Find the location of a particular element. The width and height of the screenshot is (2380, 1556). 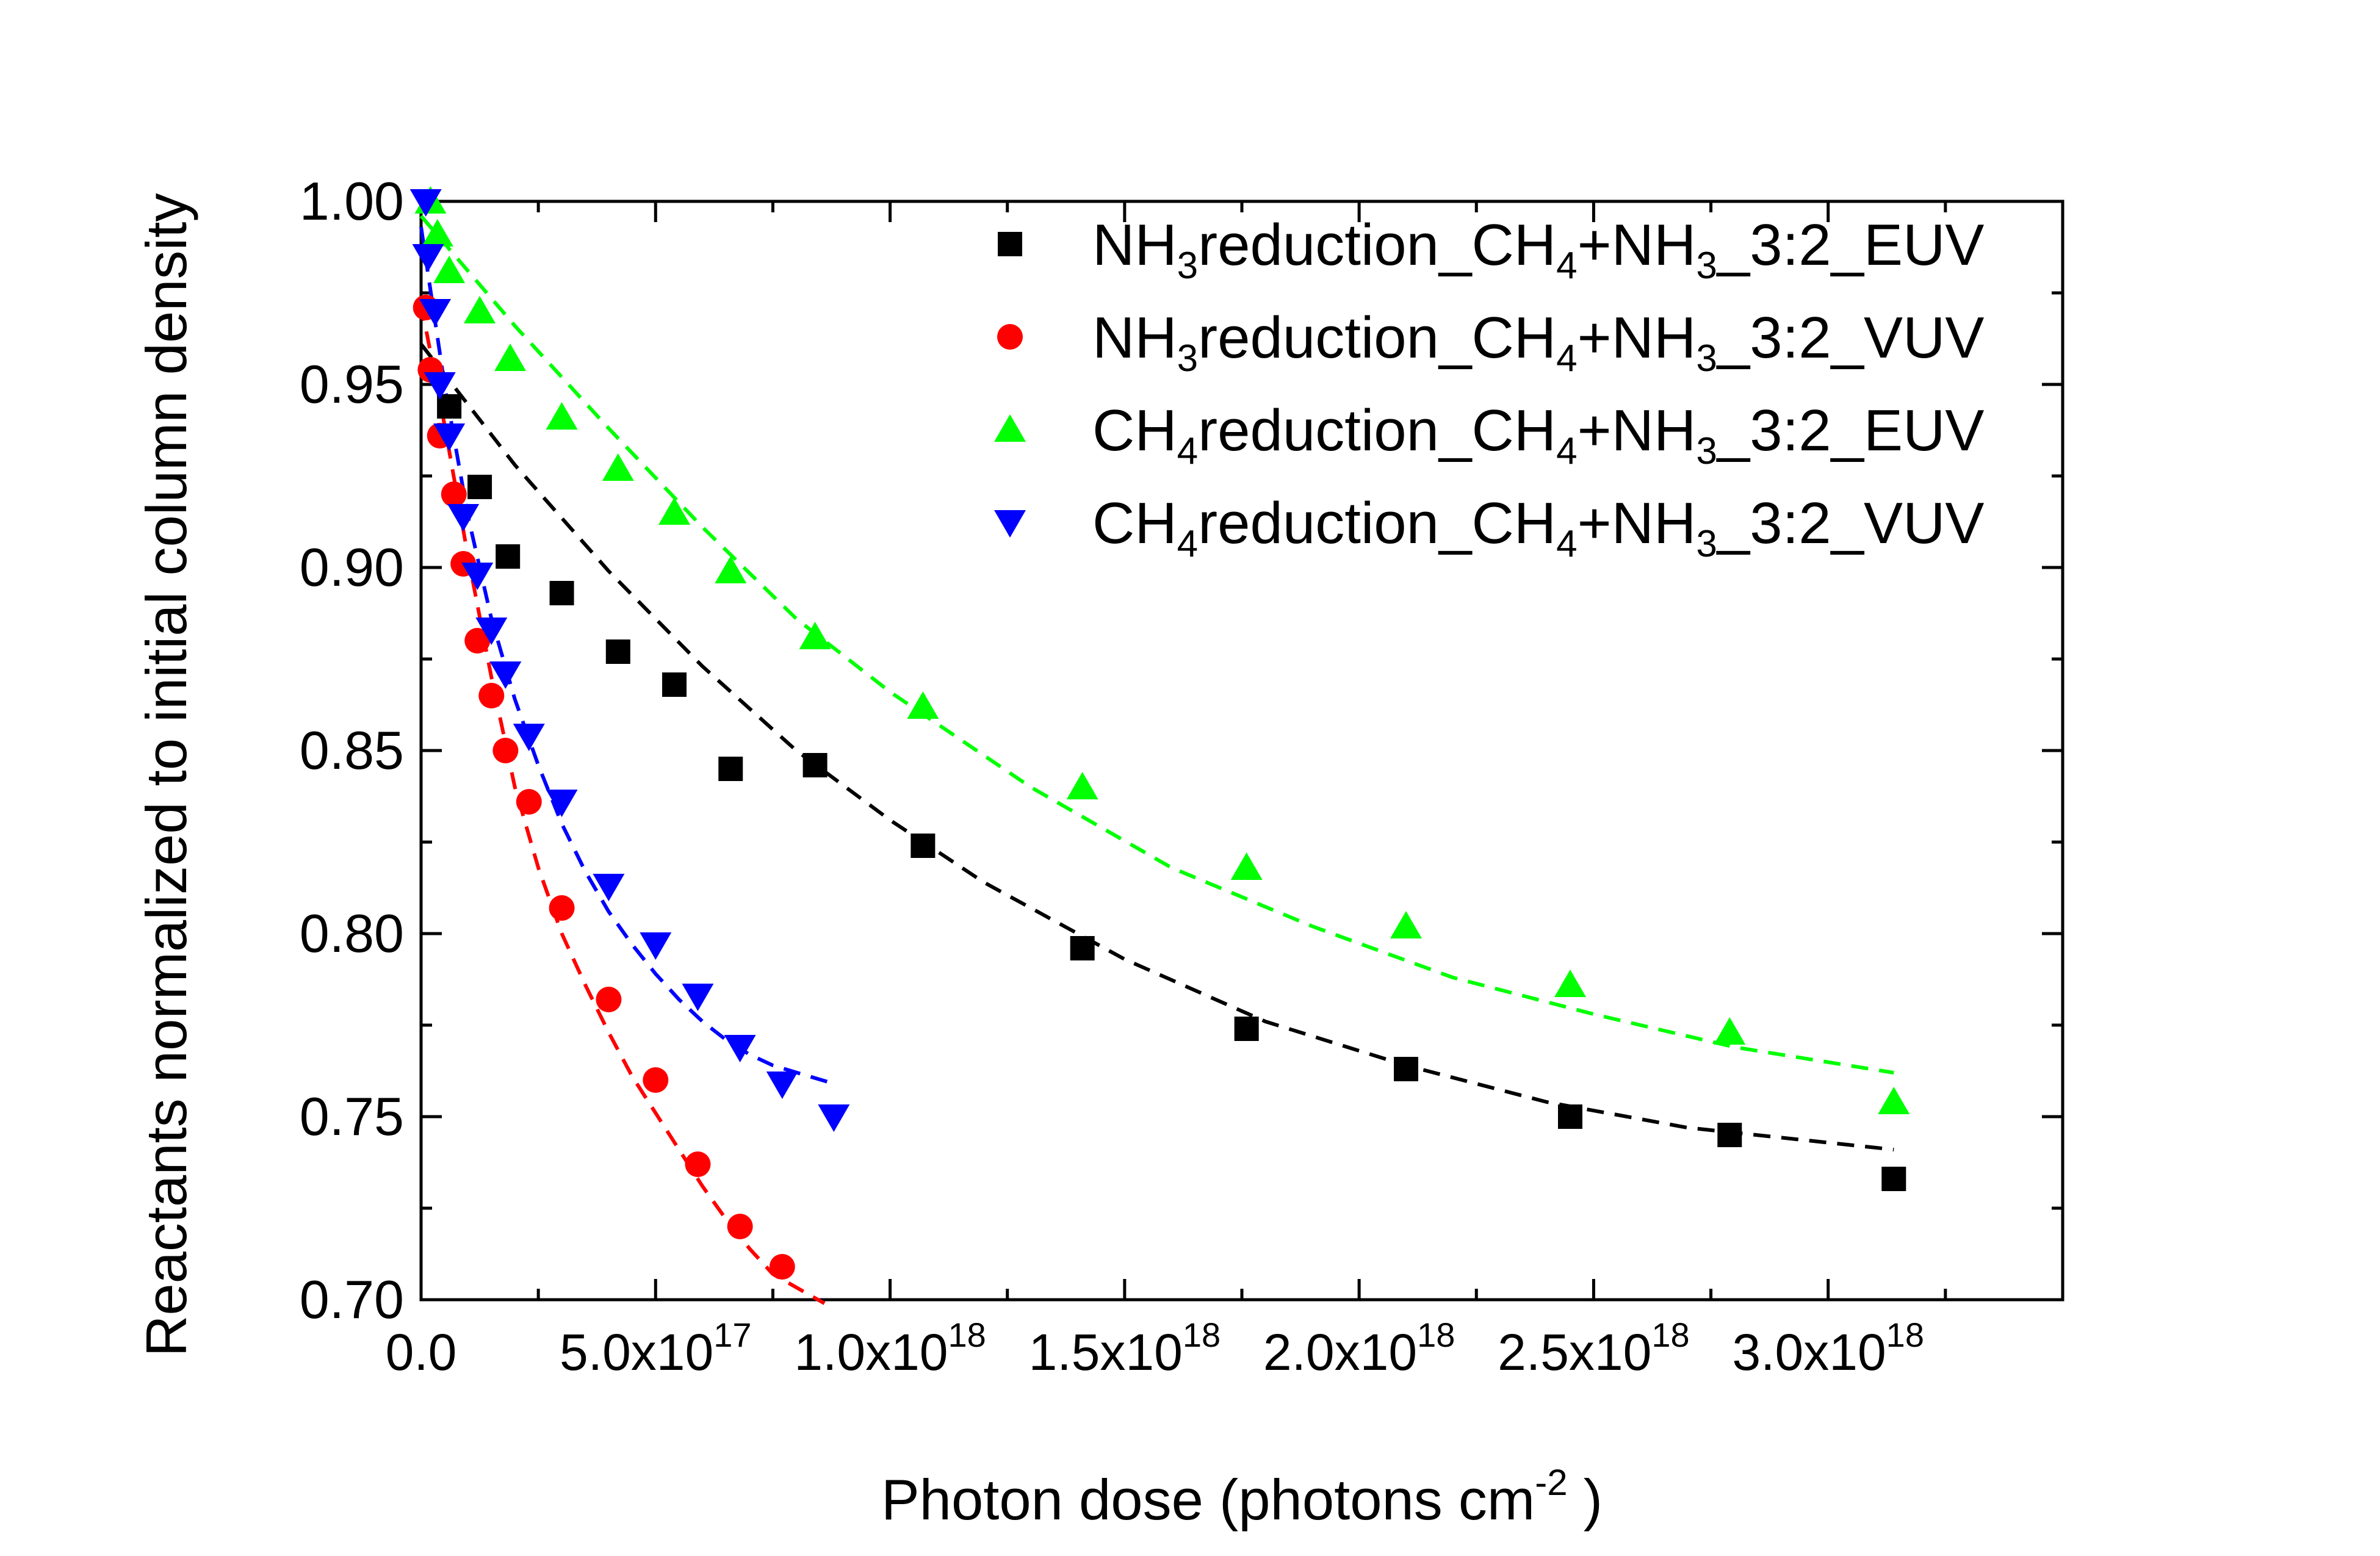

y-tick-label: 0.75 is located at coordinates (352, 1116).